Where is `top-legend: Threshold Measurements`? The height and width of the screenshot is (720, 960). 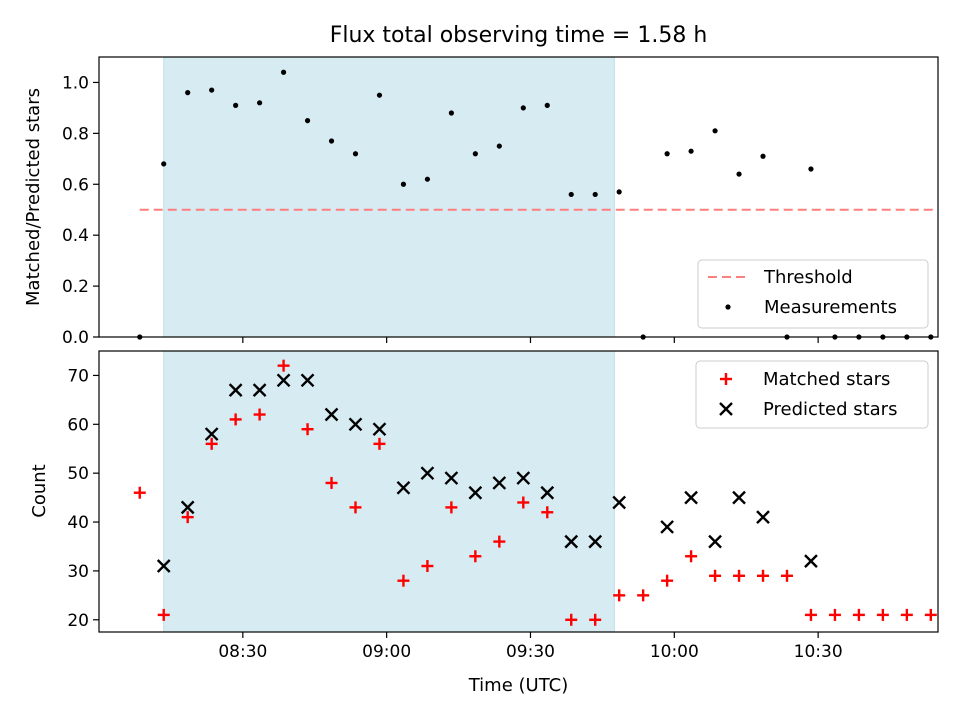 top-legend: Threshold Measurements is located at coordinates (813, 294).